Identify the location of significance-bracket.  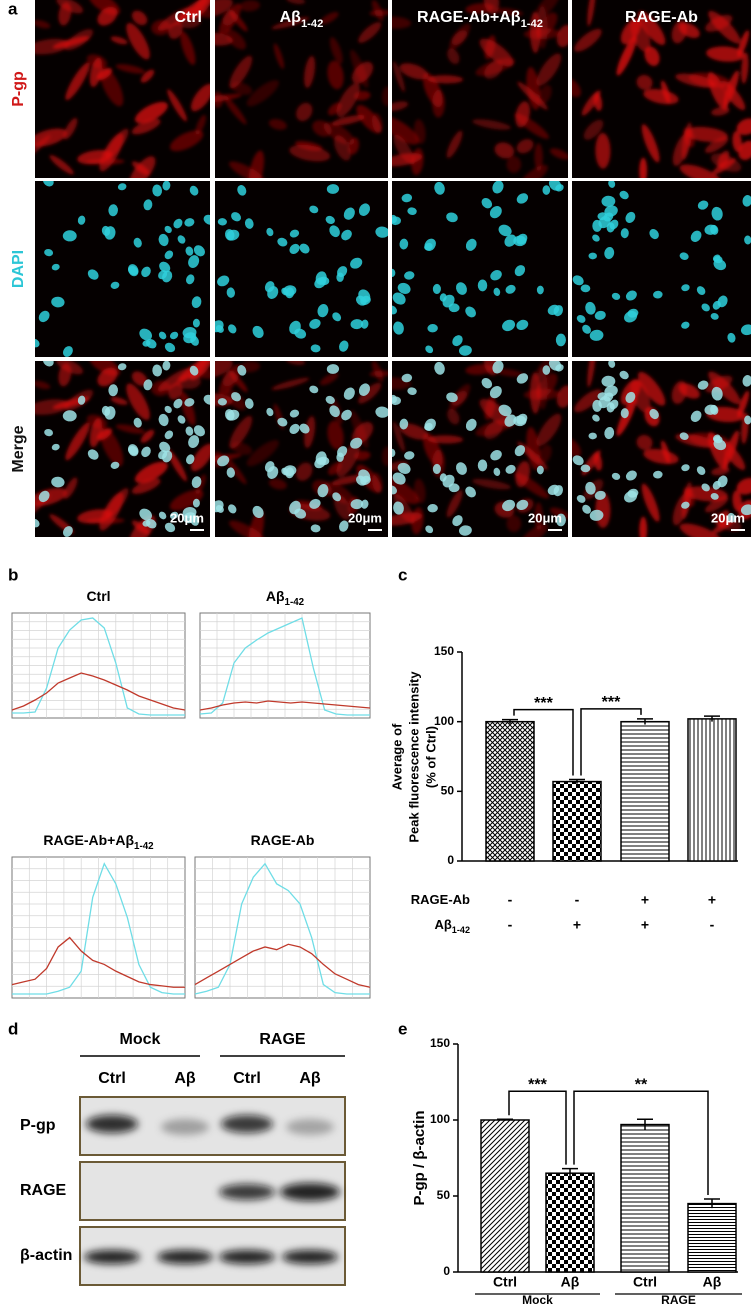
(537, 1127).